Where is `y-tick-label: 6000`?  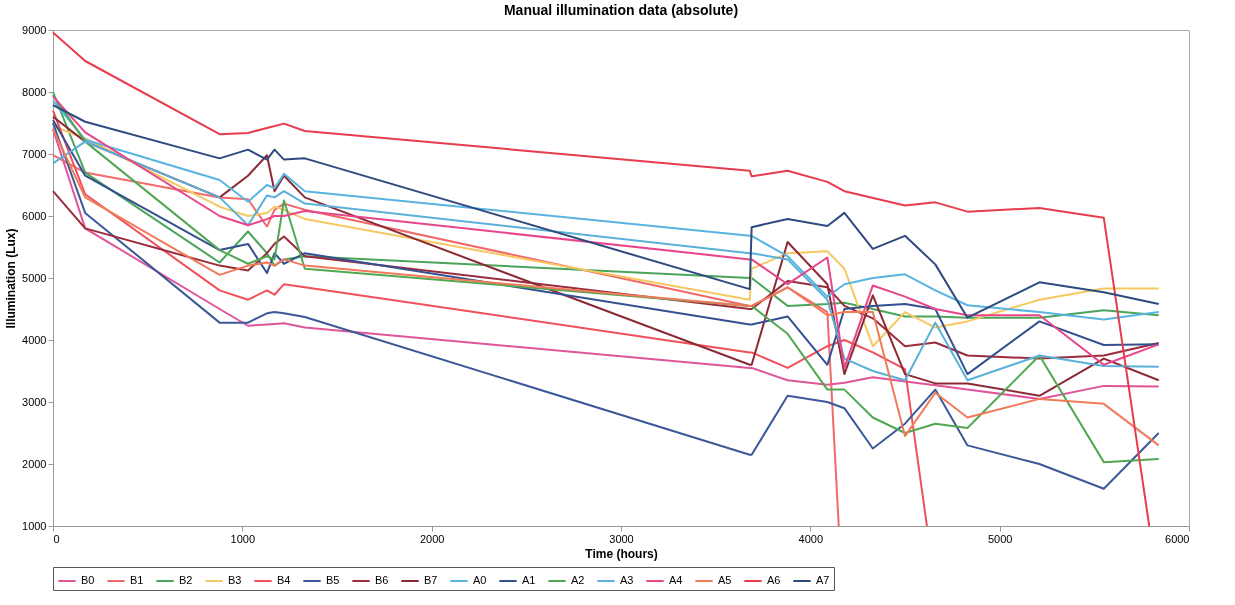
y-tick-label: 6000 is located at coordinates (34, 215).